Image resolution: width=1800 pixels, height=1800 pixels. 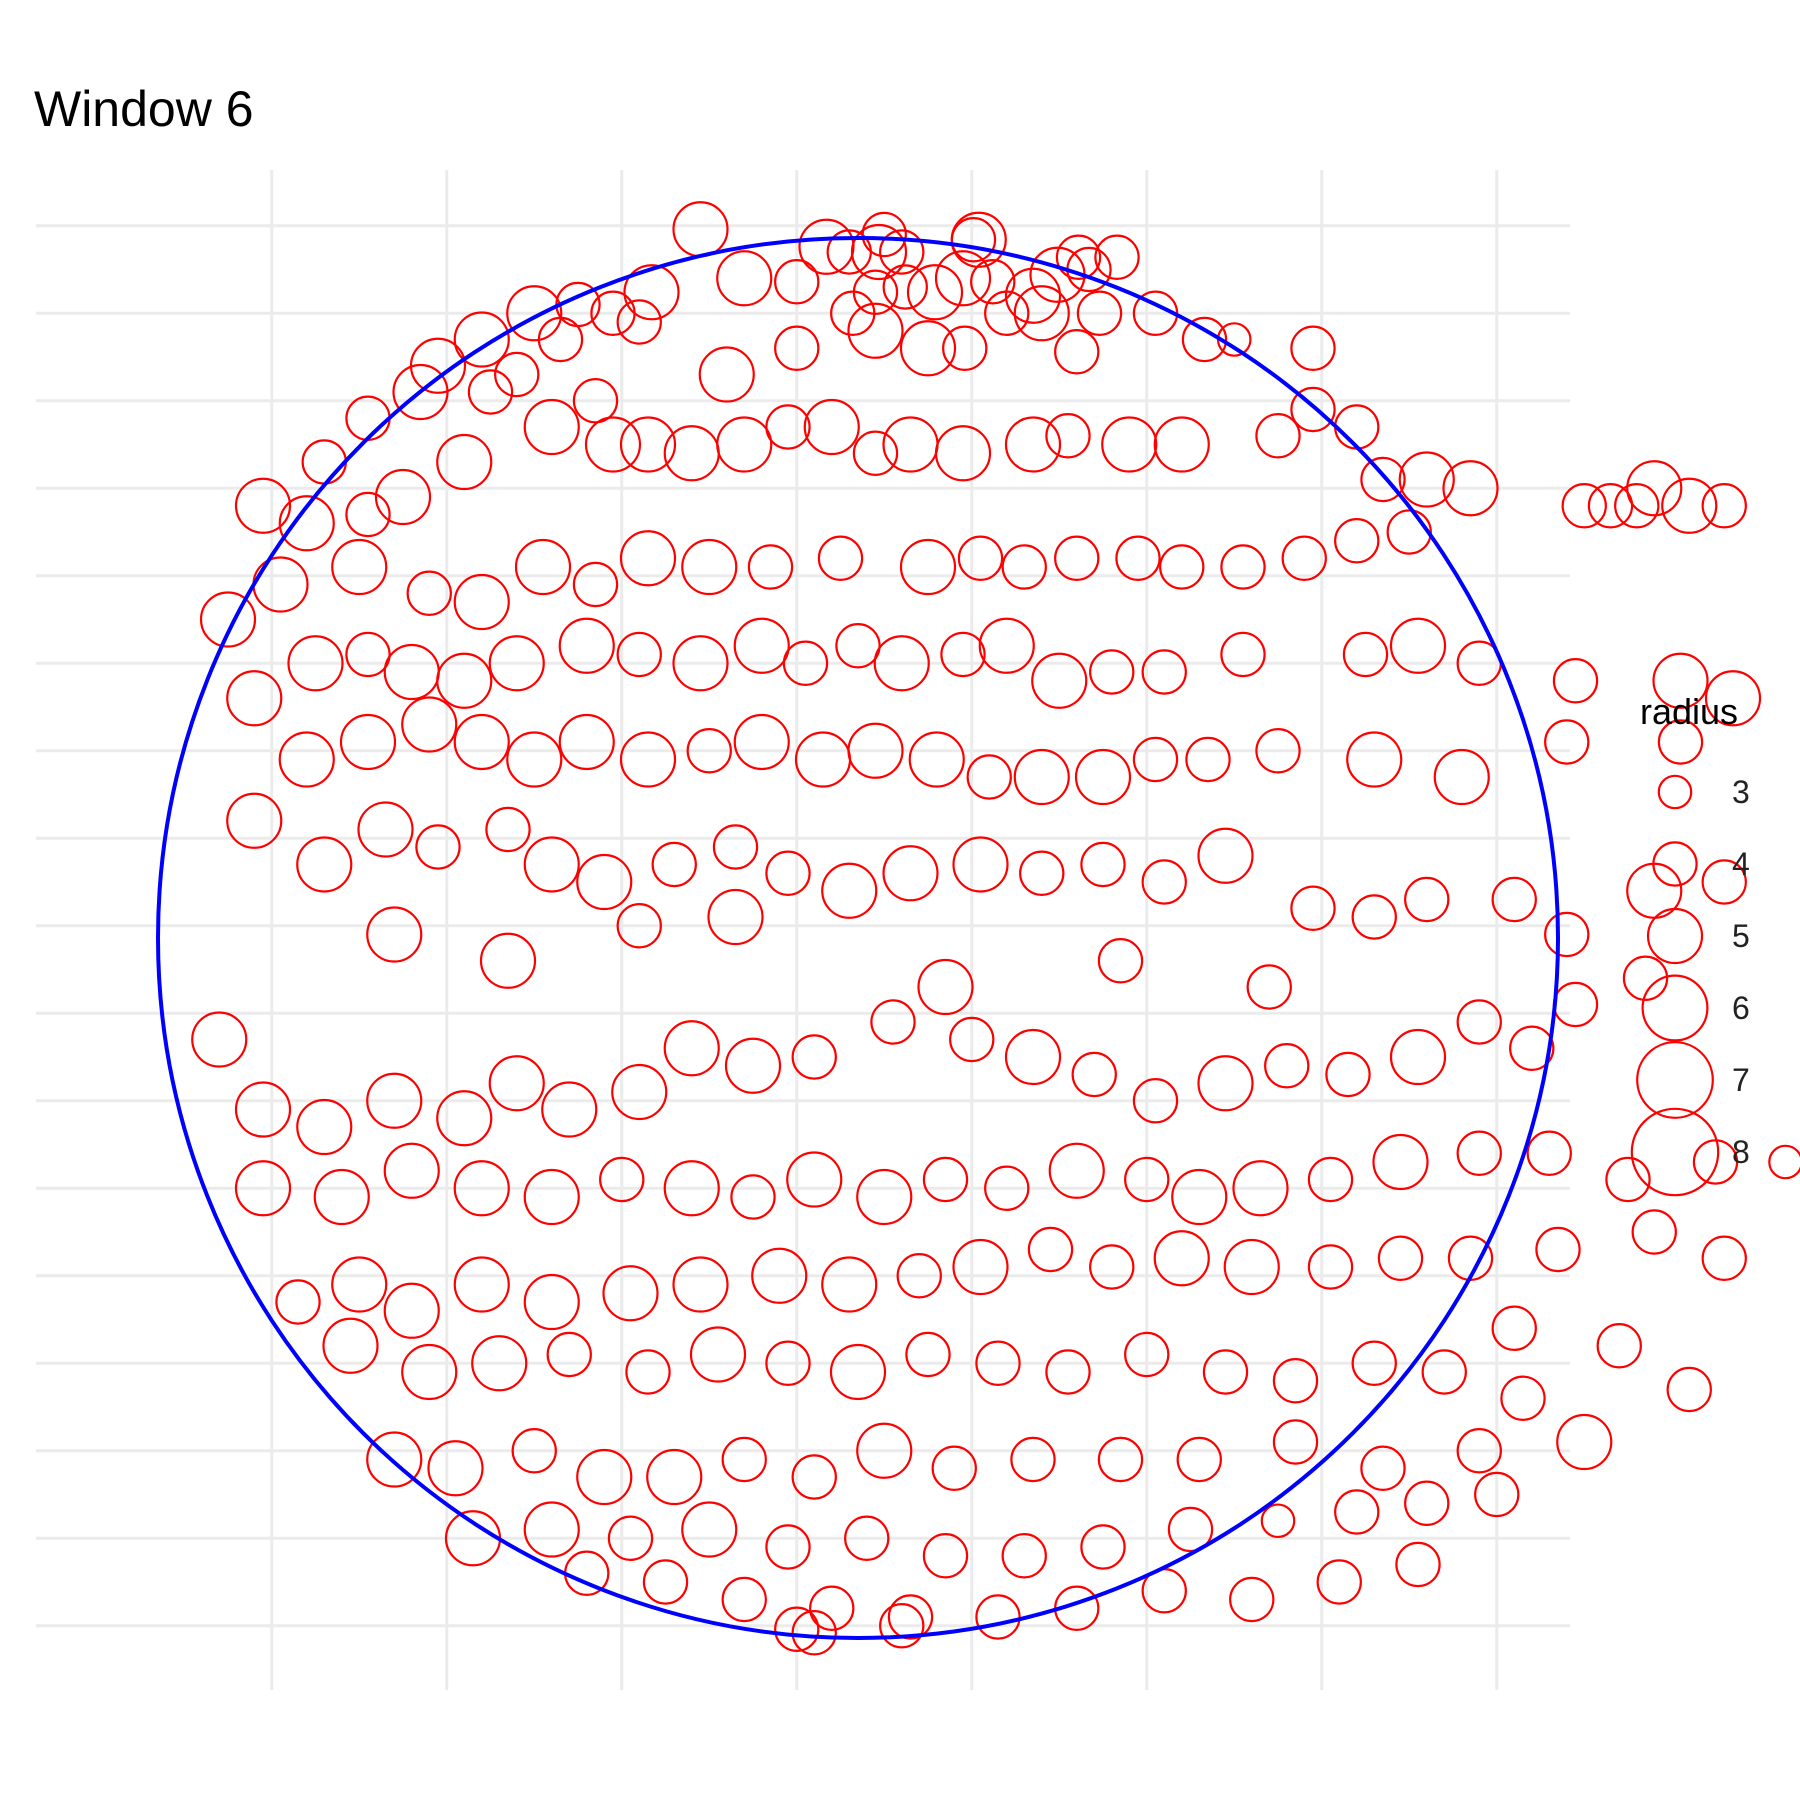 I want to click on legend-label: 5, so click(x=1741, y=936).